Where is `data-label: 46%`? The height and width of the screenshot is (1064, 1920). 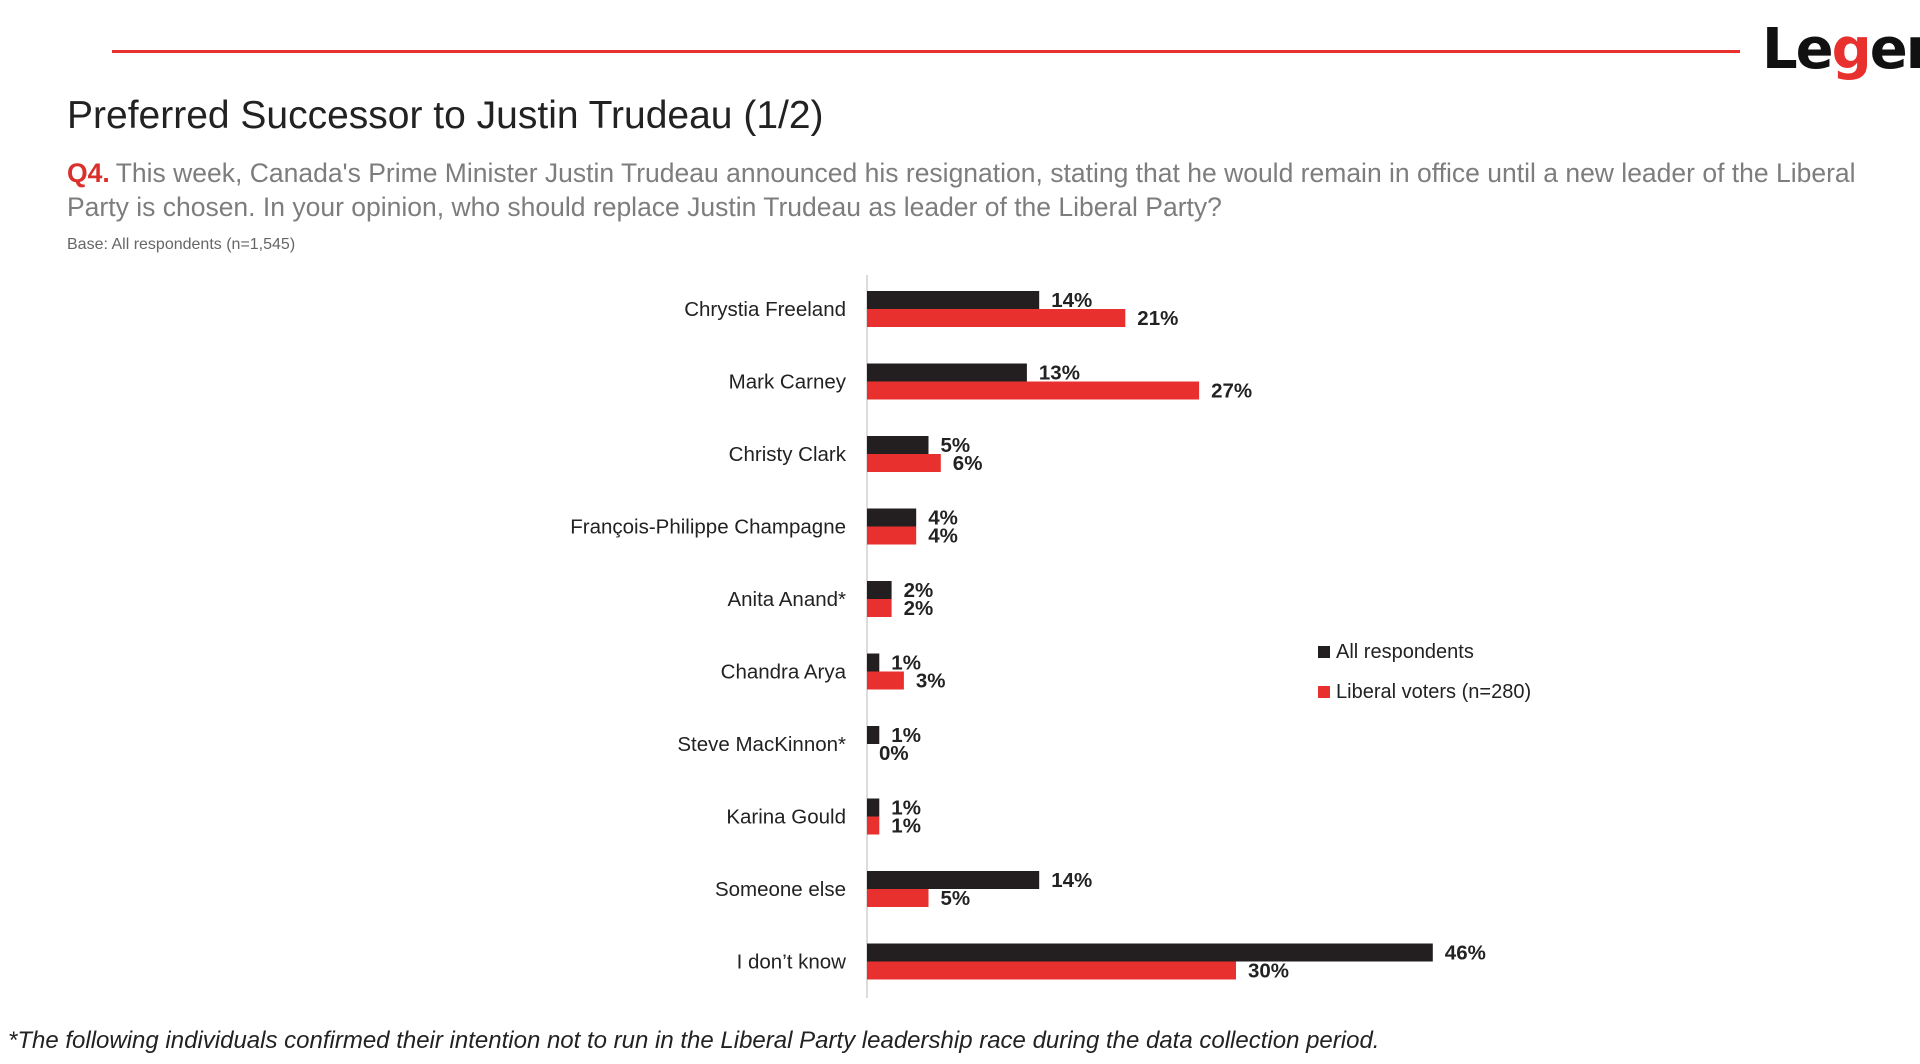
data-label: 46% is located at coordinates (1465, 953).